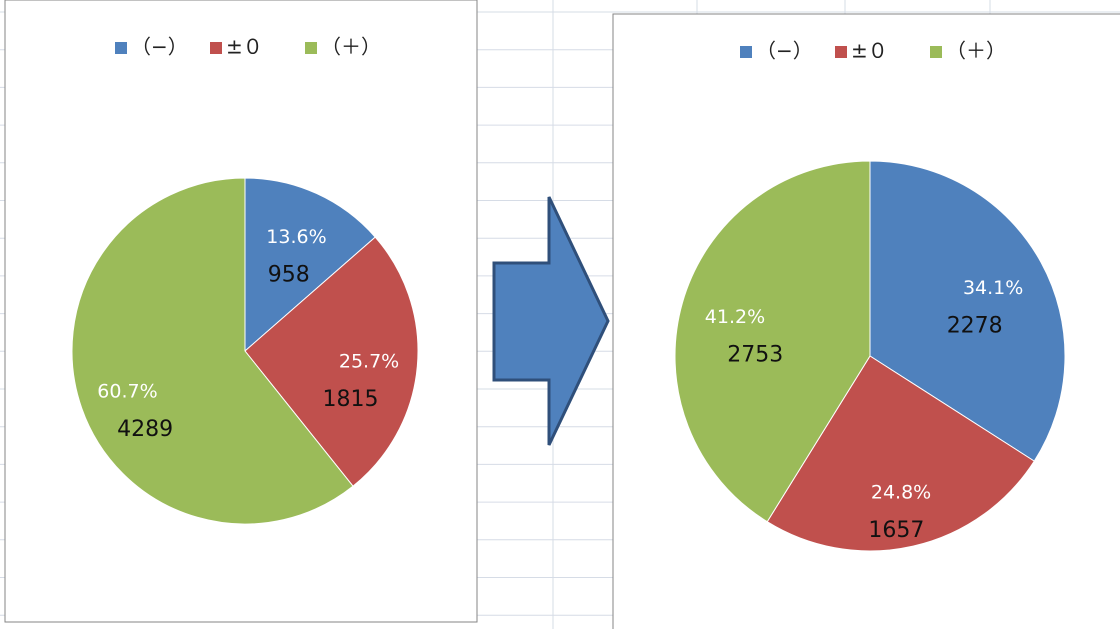 The image size is (1120, 629). I want to click on value-label: 1815, so click(350, 399).